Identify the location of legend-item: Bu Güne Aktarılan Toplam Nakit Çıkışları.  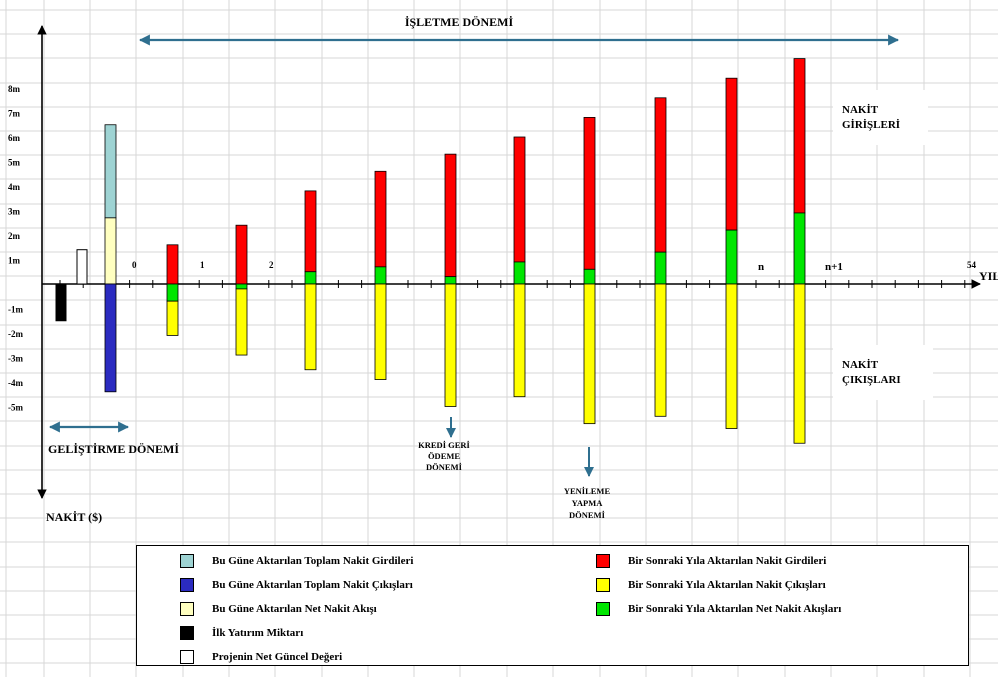
(296, 585).